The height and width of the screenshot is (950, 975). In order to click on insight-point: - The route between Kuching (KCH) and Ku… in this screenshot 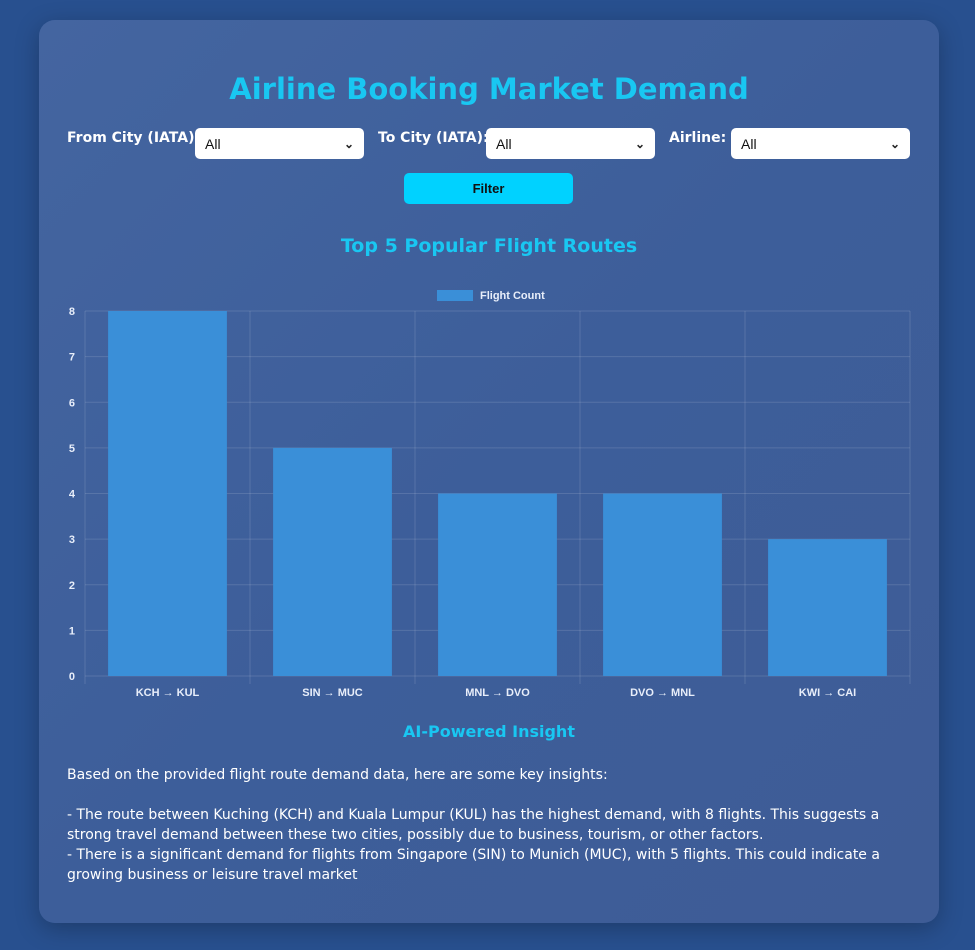, I will do `click(473, 825)`.